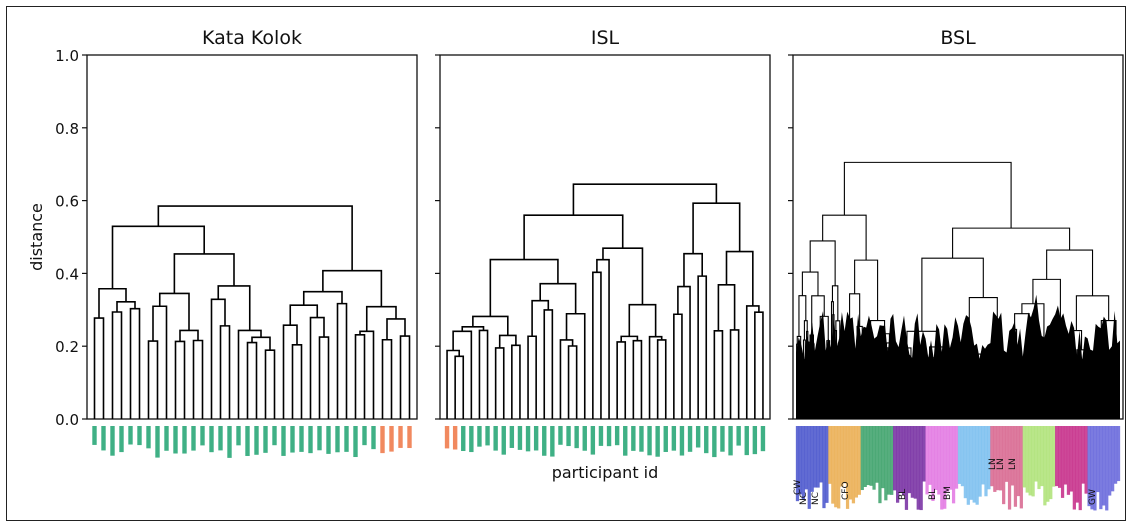  Describe the element at coordinates (67, 56) in the screenshot. I see `y-tick-label: 1.0` at that location.